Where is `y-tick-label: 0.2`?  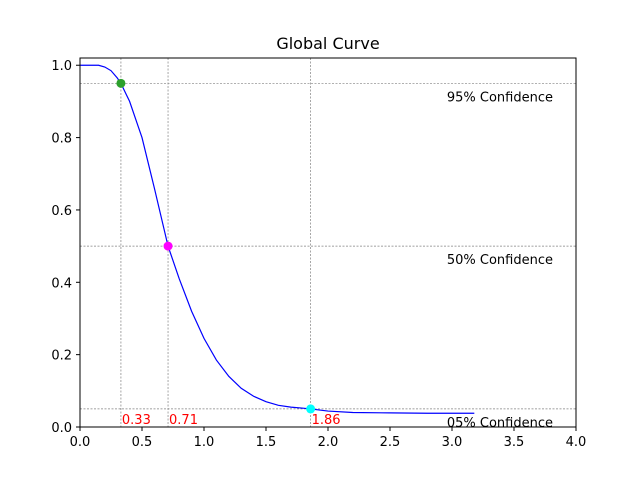 y-tick-label: 0.2 is located at coordinates (61, 356).